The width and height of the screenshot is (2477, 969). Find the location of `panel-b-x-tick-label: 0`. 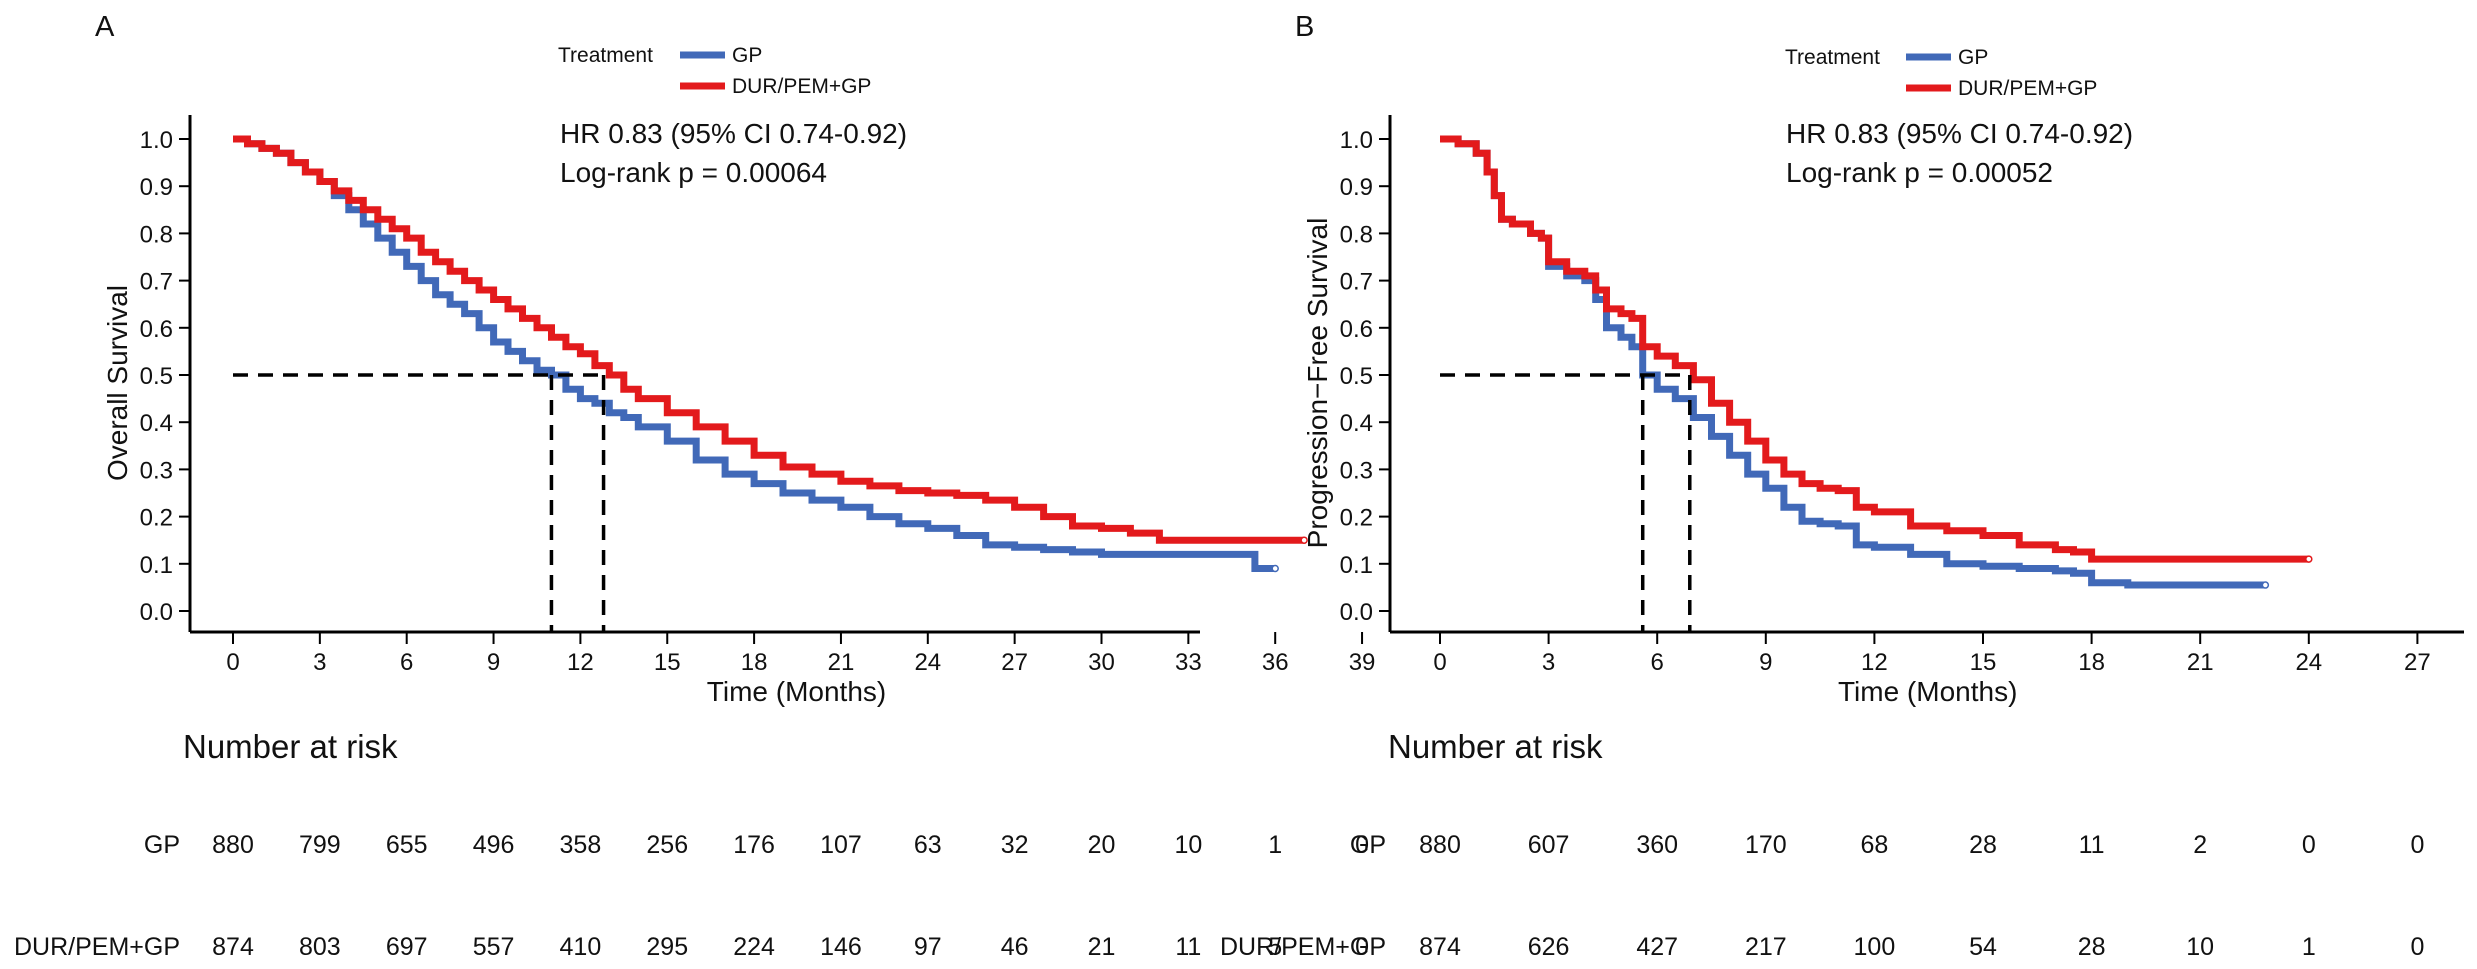

panel-b-x-tick-label: 0 is located at coordinates (1439, 662).